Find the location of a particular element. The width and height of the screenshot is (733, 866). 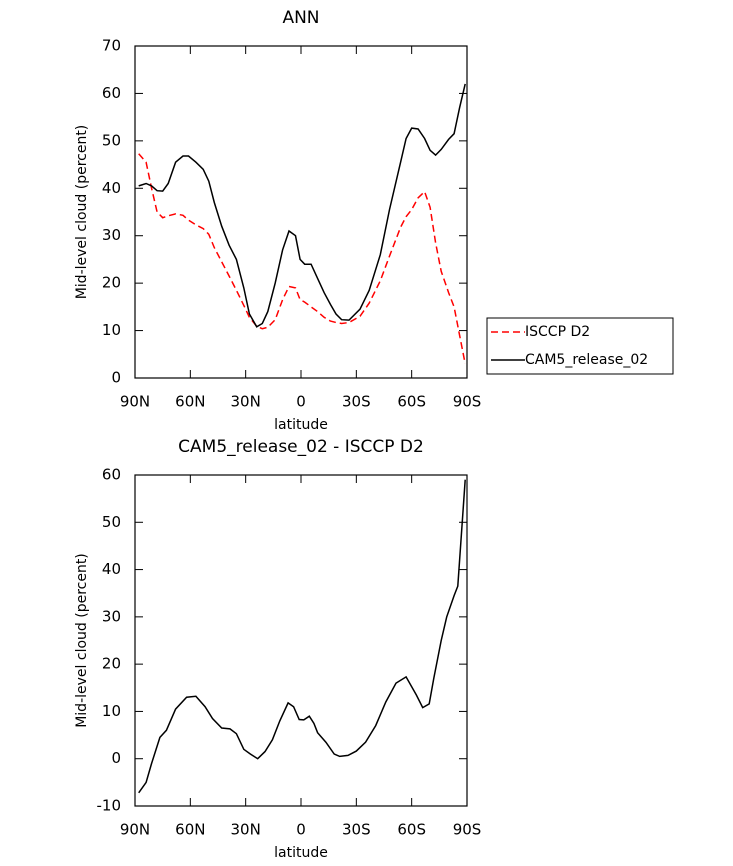

legend-box is located at coordinates (580, 346).